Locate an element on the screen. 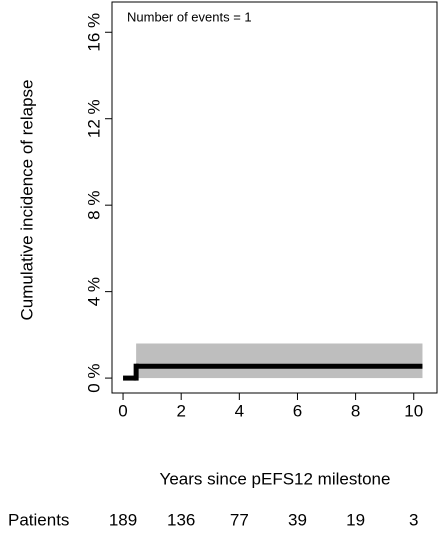  y-tick-label: 12 % is located at coordinates (93, 118).